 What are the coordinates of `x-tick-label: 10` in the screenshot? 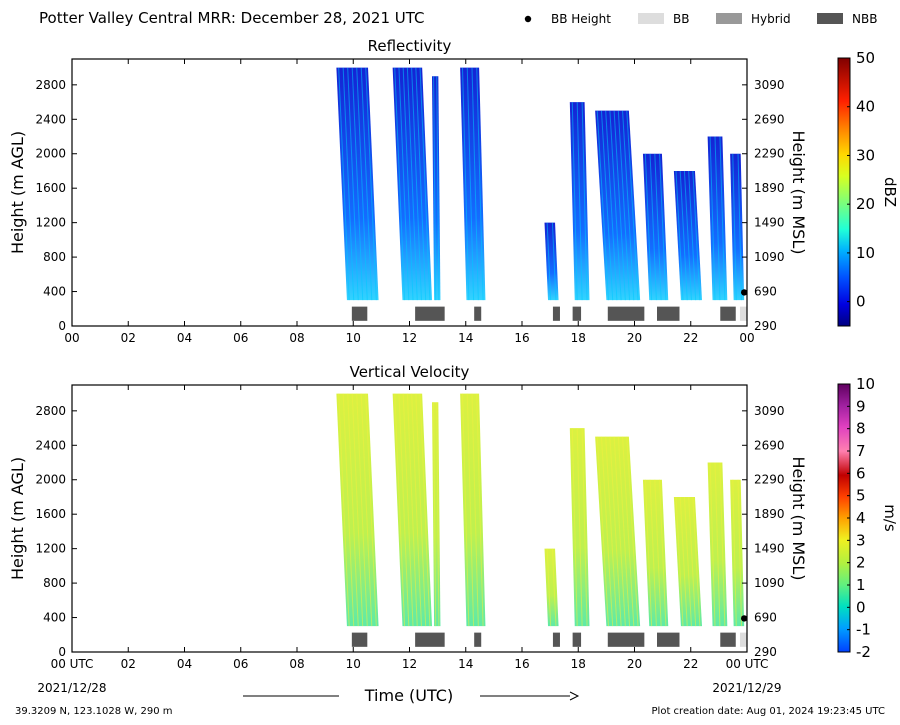 It's located at (353, 664).